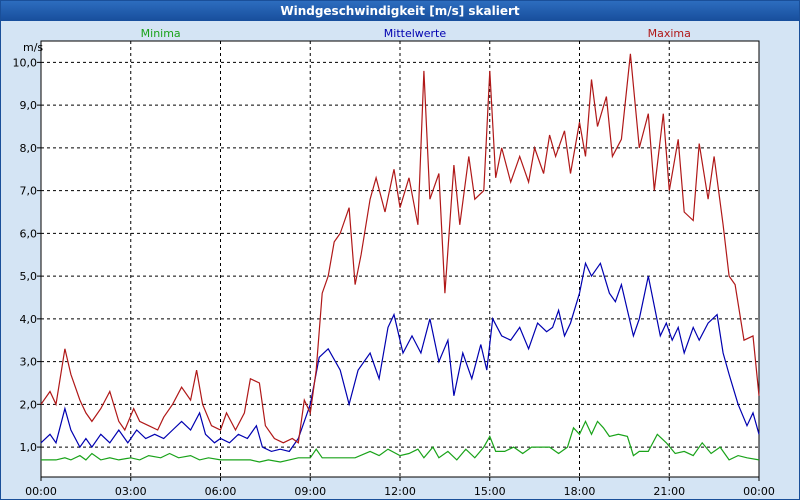  What do you see at coordinates (580, 491) in the screenshot?
I see `x-tick-time: 18:00` at bounding box center [580, 491].